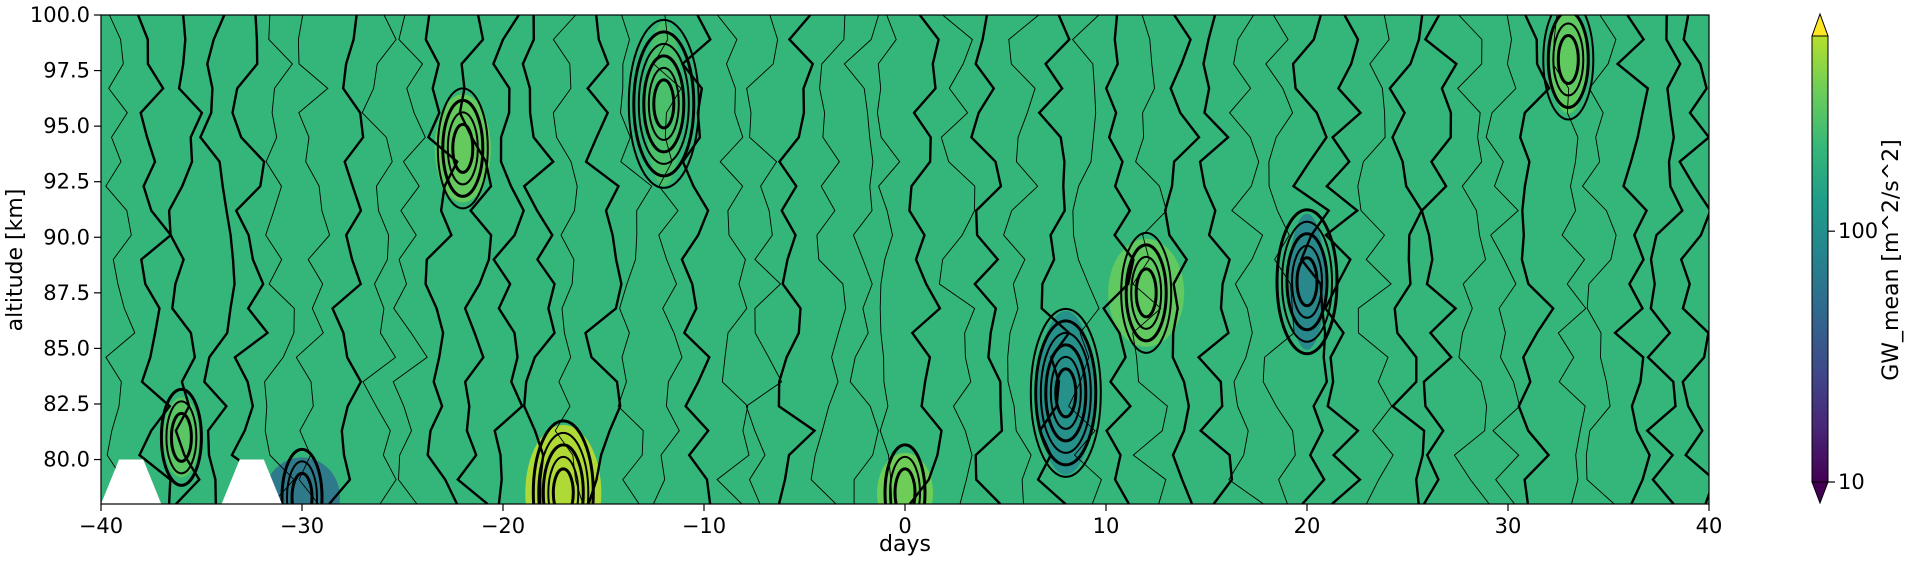 This screenshot has height=562, width=1912. What do you see at coordinates (251, 481) in the screenshot?
I see `masked-region` at bounding box center [251, 481].